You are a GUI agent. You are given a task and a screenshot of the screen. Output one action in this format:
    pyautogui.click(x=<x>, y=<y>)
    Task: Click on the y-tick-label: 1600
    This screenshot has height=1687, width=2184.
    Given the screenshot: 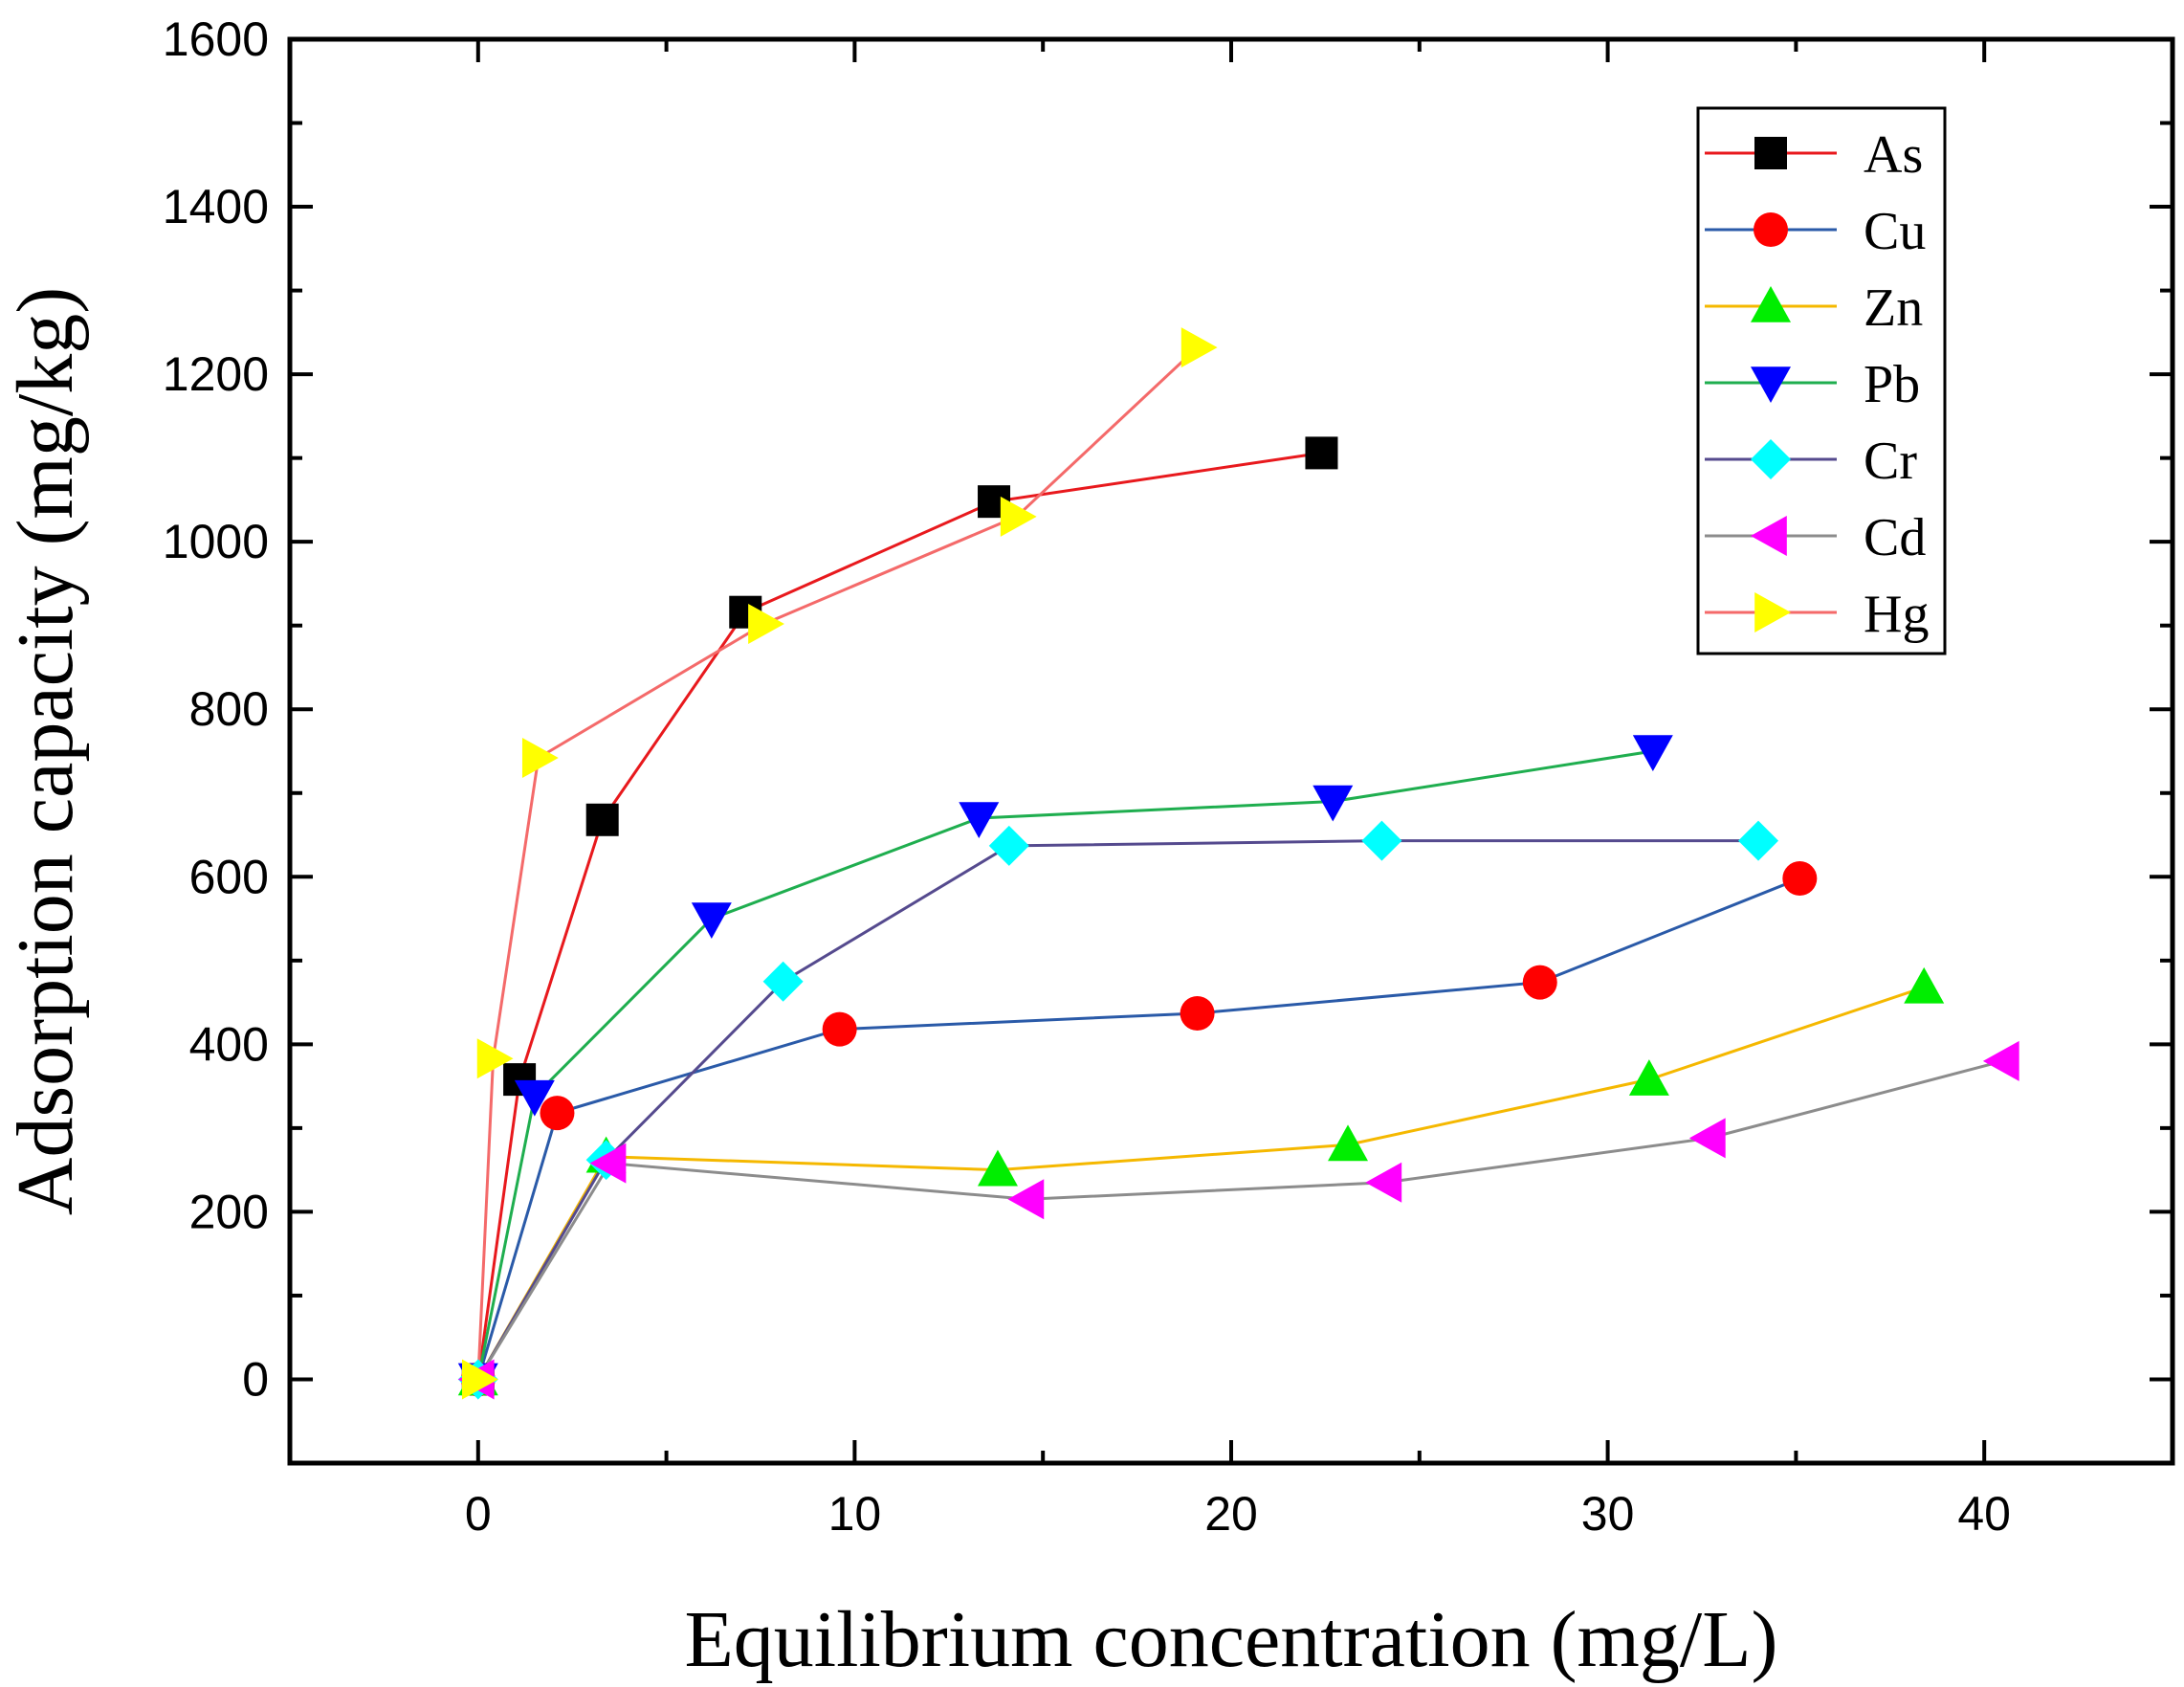 What is the action you would take?
    pyautogui.click(x=216, y=39)
    